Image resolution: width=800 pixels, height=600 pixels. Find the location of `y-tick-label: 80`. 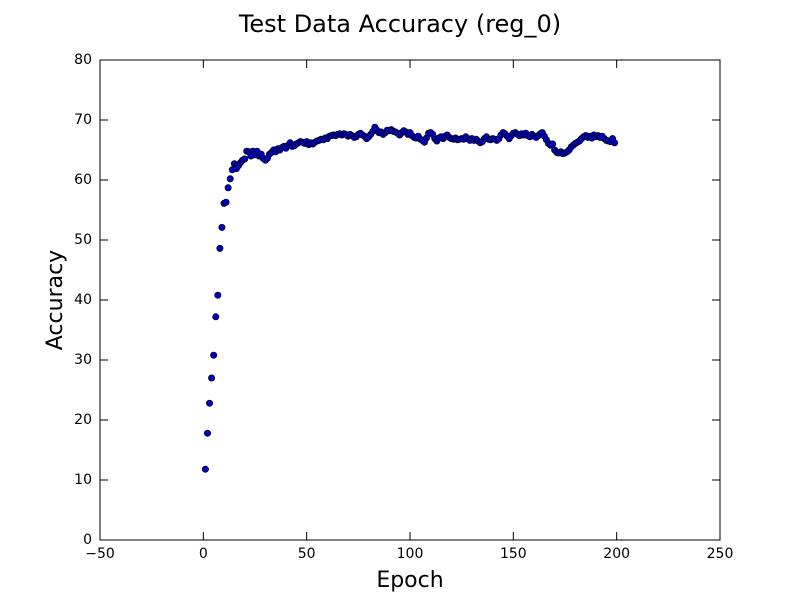

y-tick-label: 80 is located at coordinates (83, 60).